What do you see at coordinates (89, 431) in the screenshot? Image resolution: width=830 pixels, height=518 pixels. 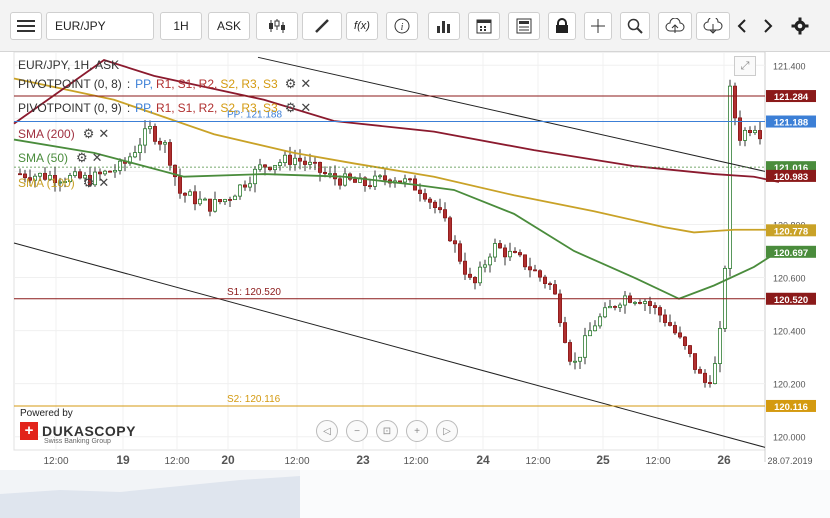 I see `logo-name: DUKASCOPY` at bounding box center [89, 431].